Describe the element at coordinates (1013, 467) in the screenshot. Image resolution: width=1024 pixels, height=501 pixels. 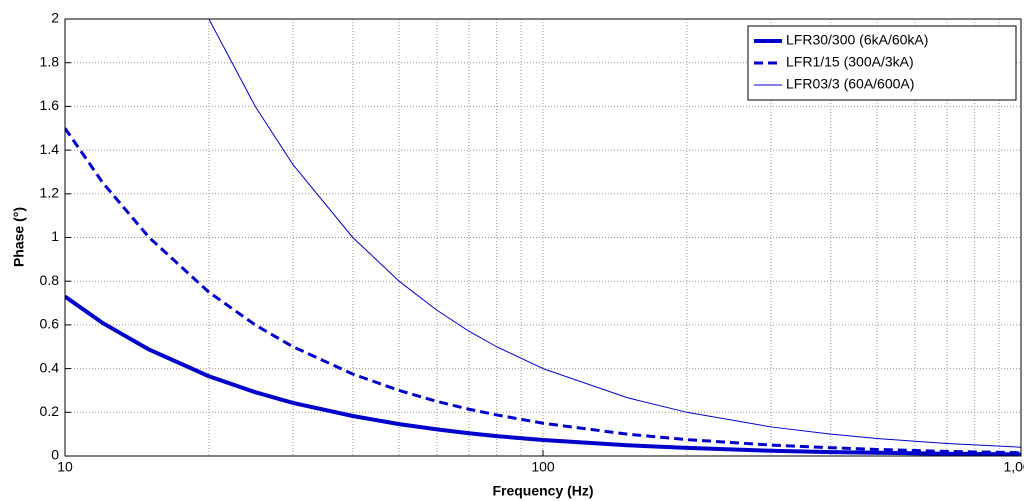
I see `x-tick-label: 1,000` at that location.